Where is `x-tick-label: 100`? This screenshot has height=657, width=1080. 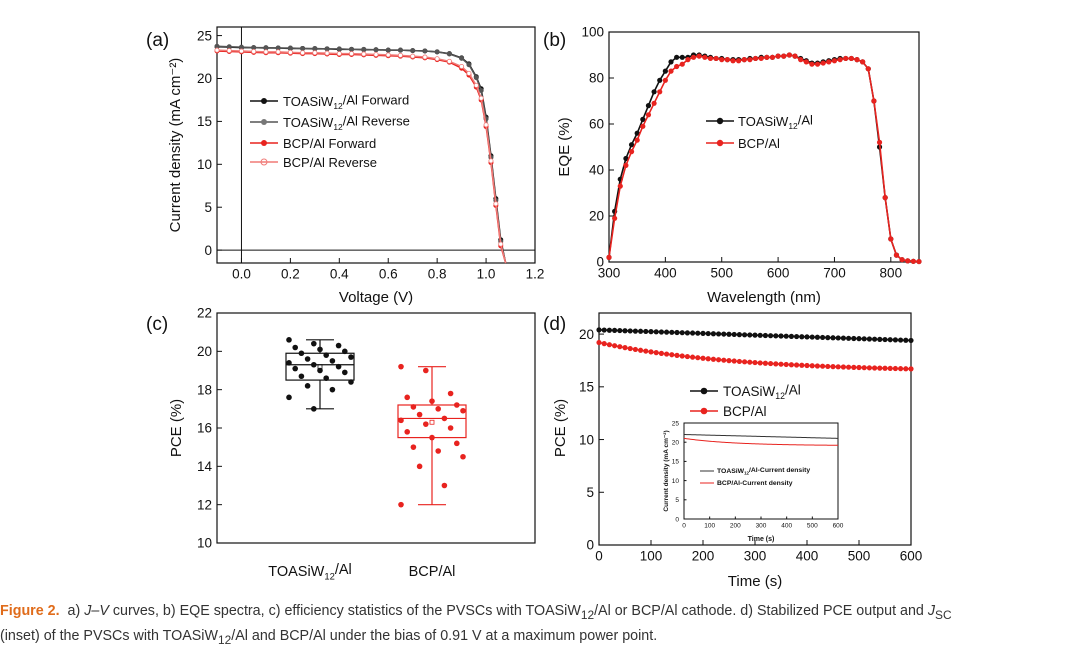
x-tick-label: 100 is located at coordinates (651, 556).